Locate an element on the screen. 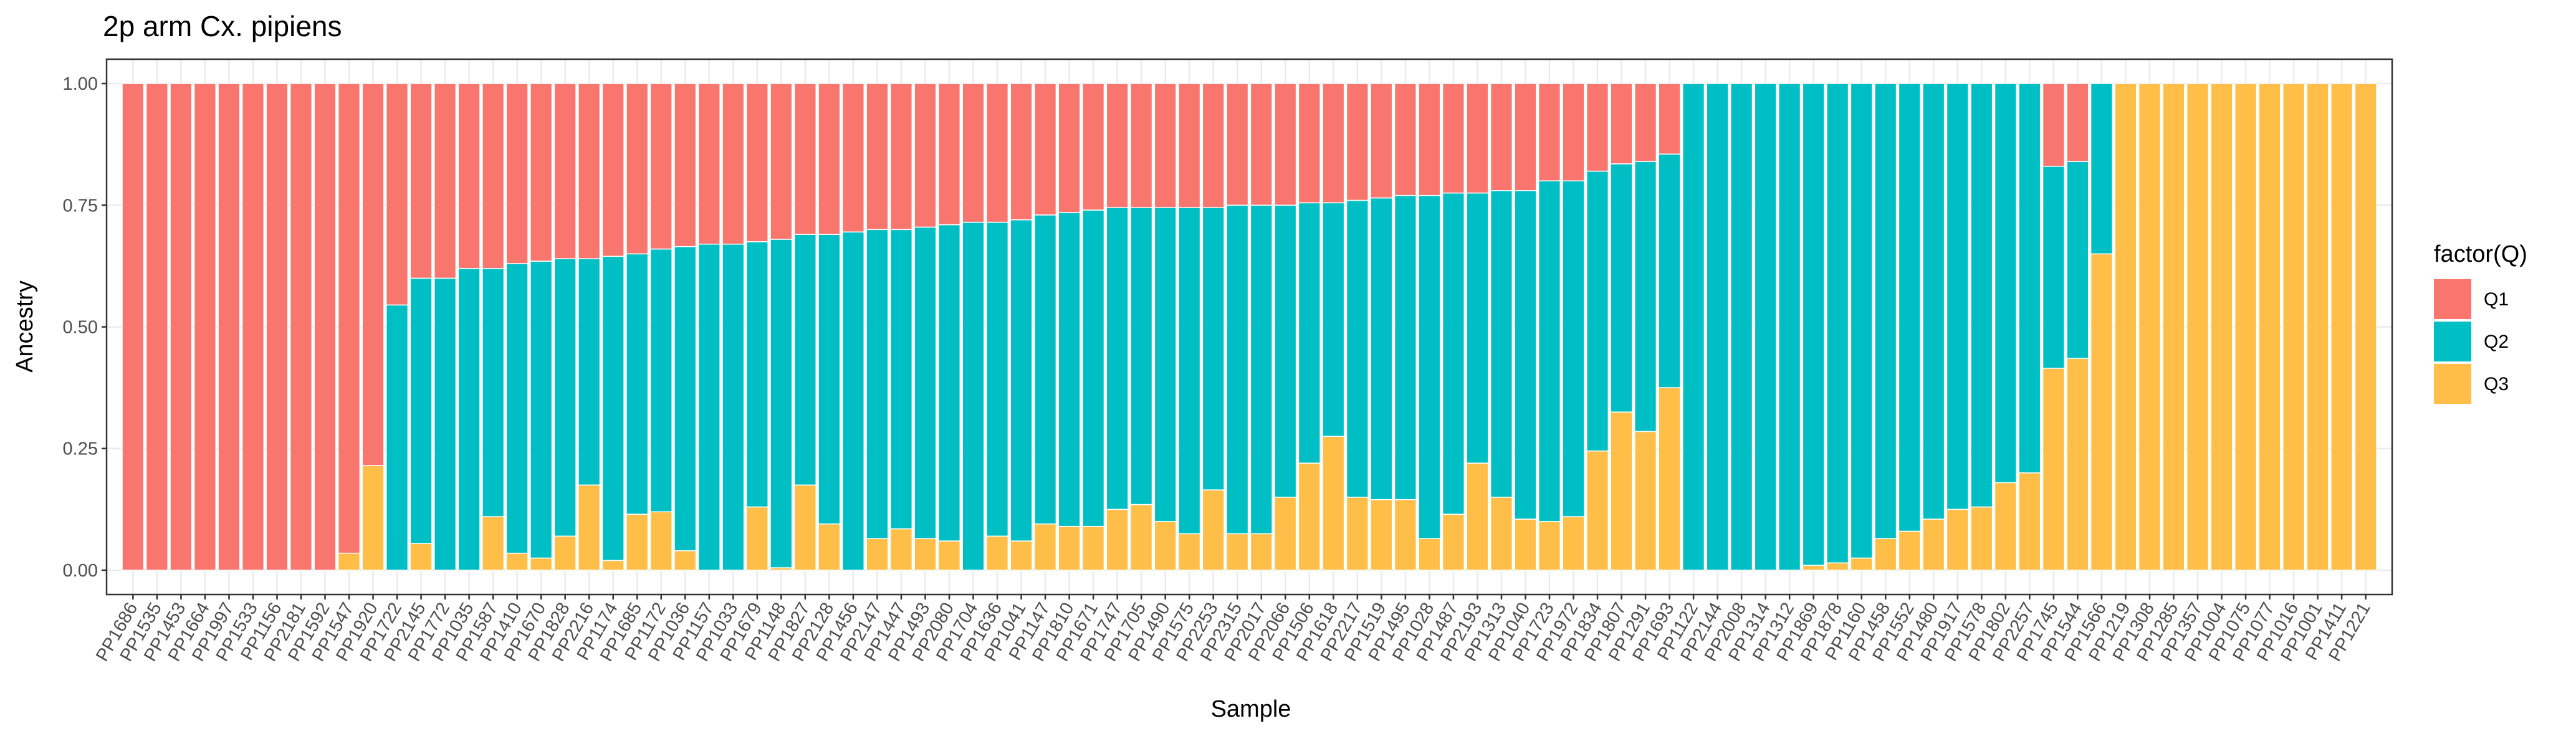  legend-label: Q1 is located at coordinates (2497, 299).